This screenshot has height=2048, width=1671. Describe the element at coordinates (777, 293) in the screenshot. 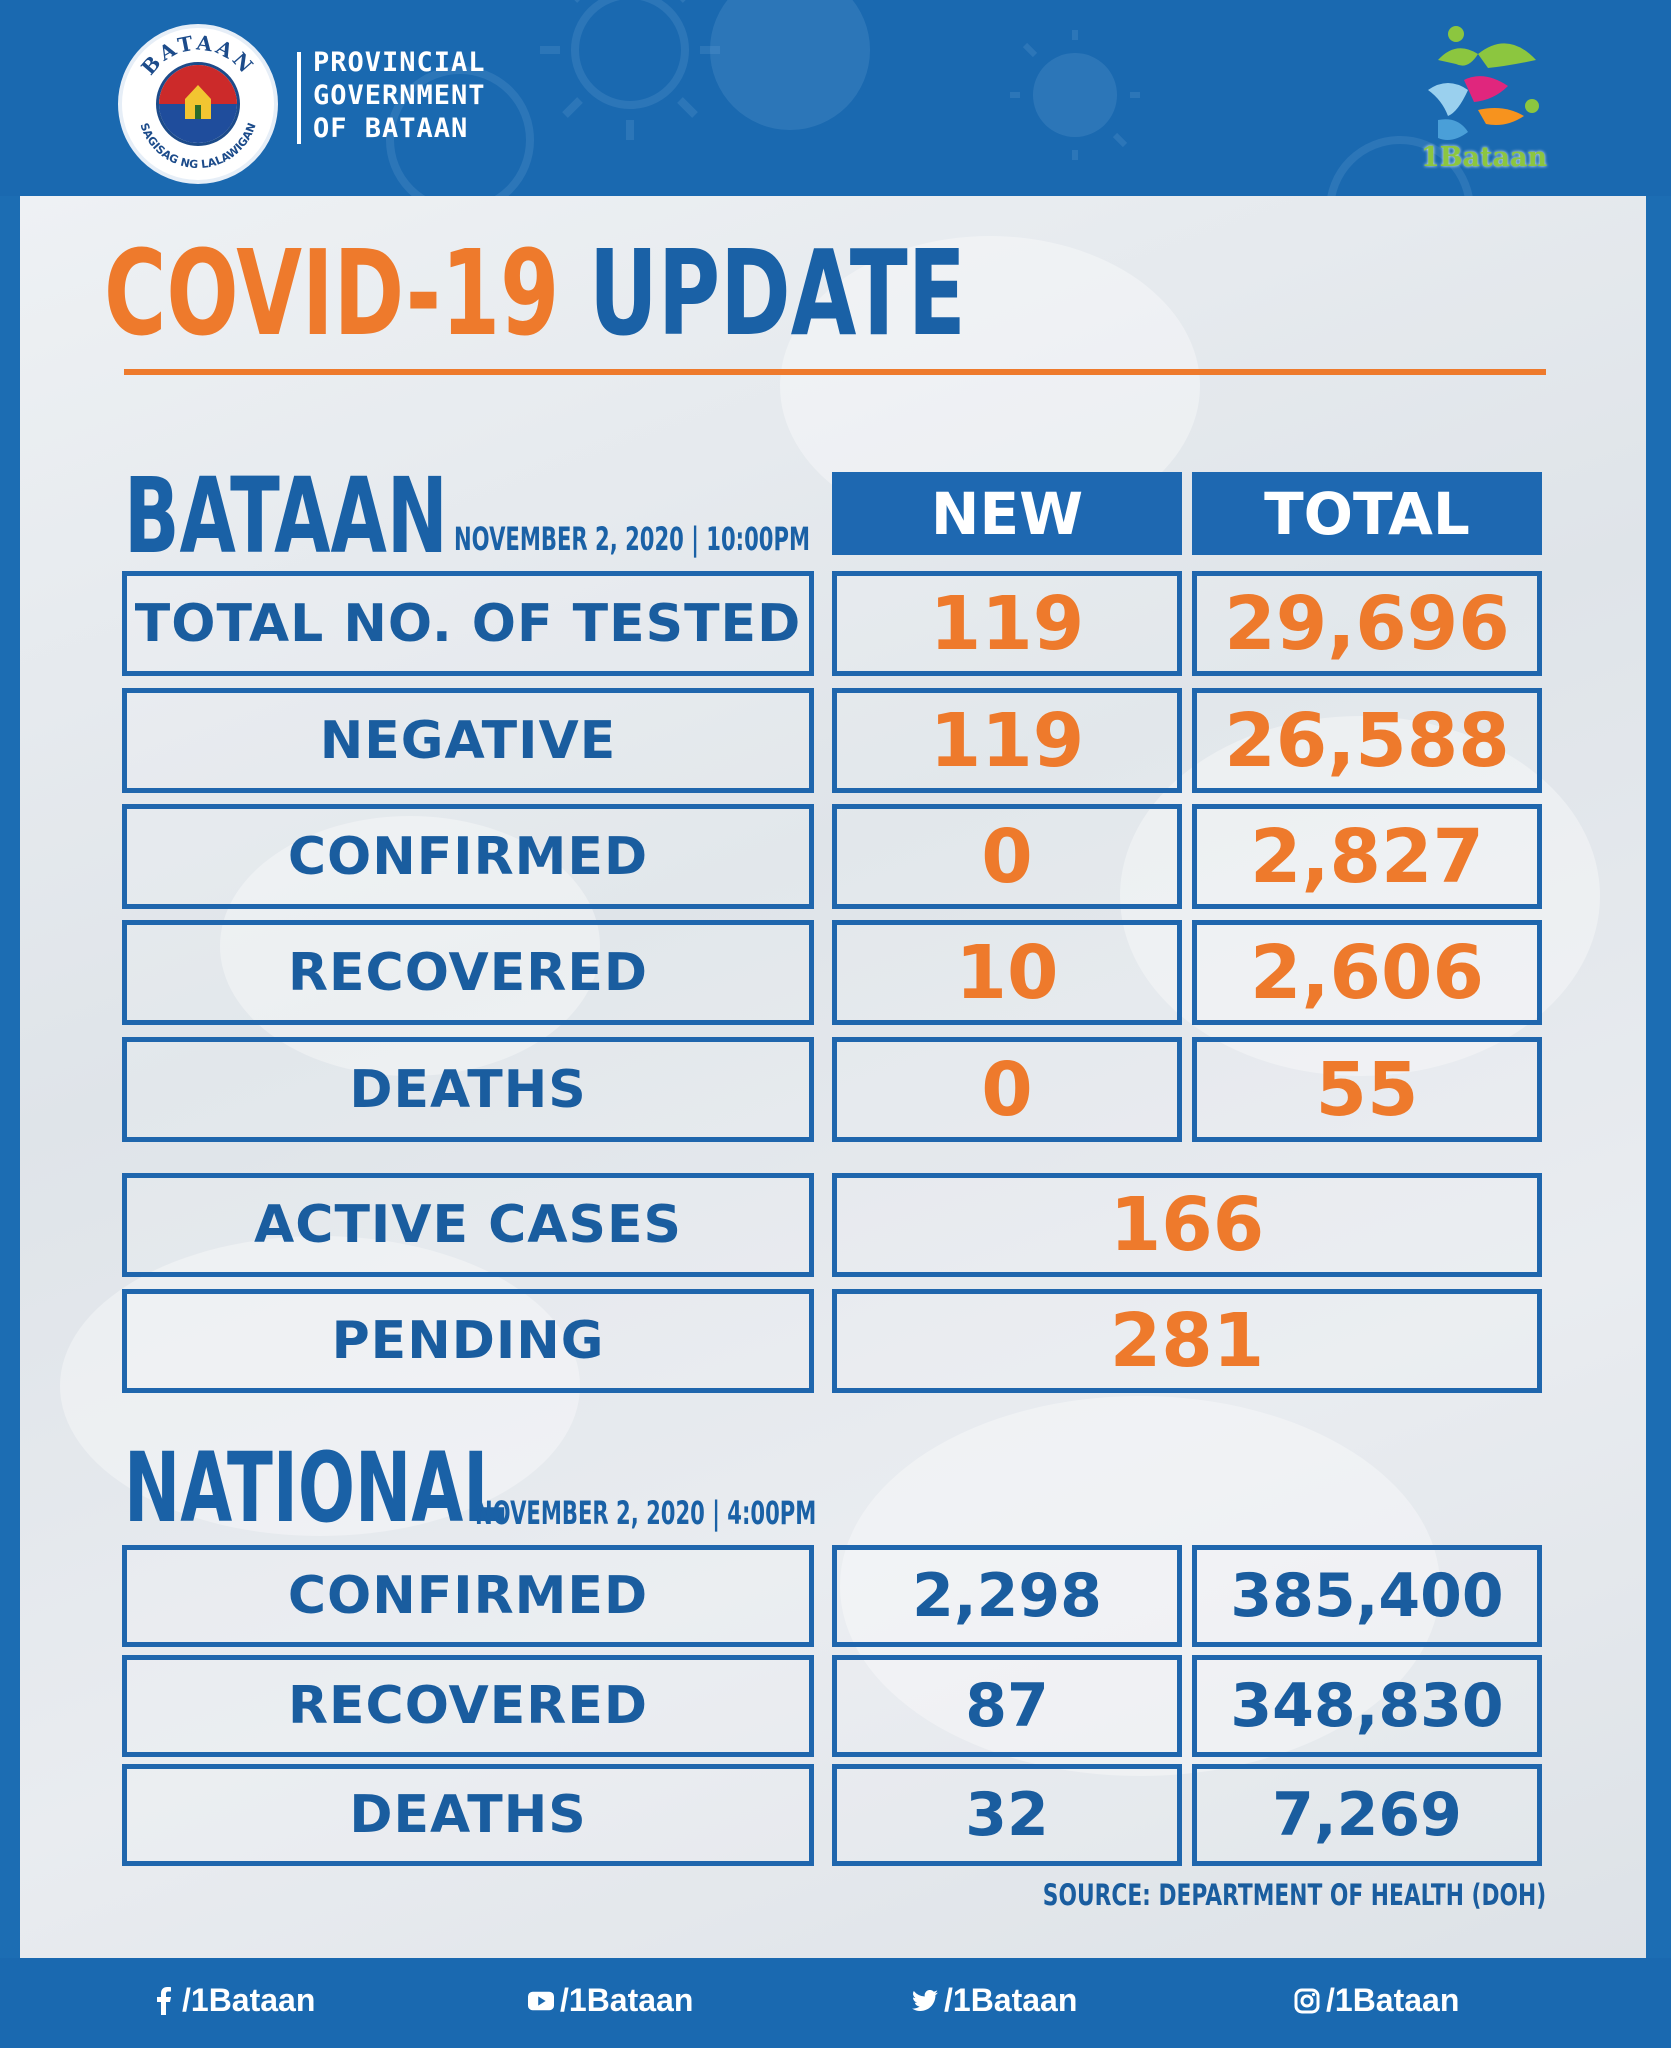

I see `title-update: UPDATE` at that location.